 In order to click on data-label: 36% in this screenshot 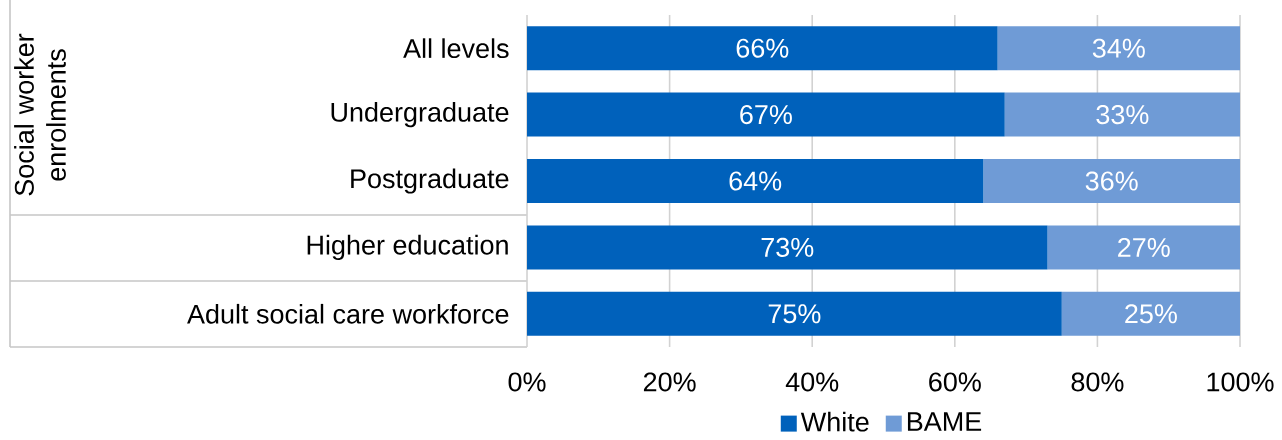, I will do `click(1111, 181)`.